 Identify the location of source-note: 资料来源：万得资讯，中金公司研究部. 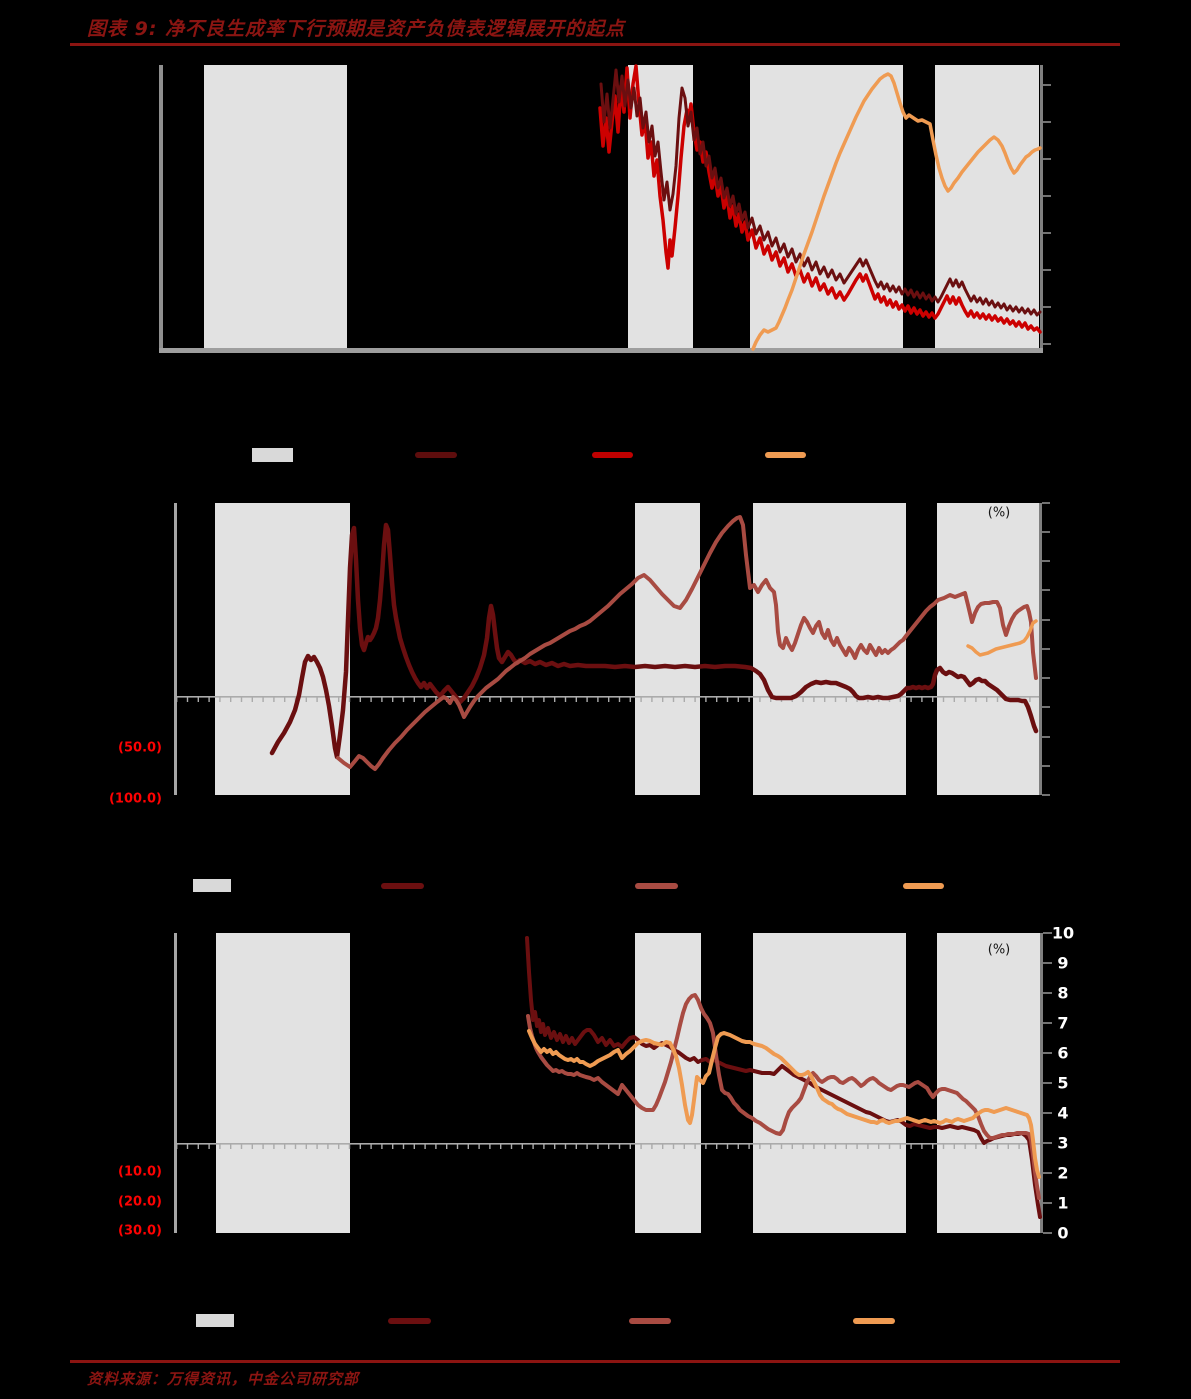
(223, 1379).